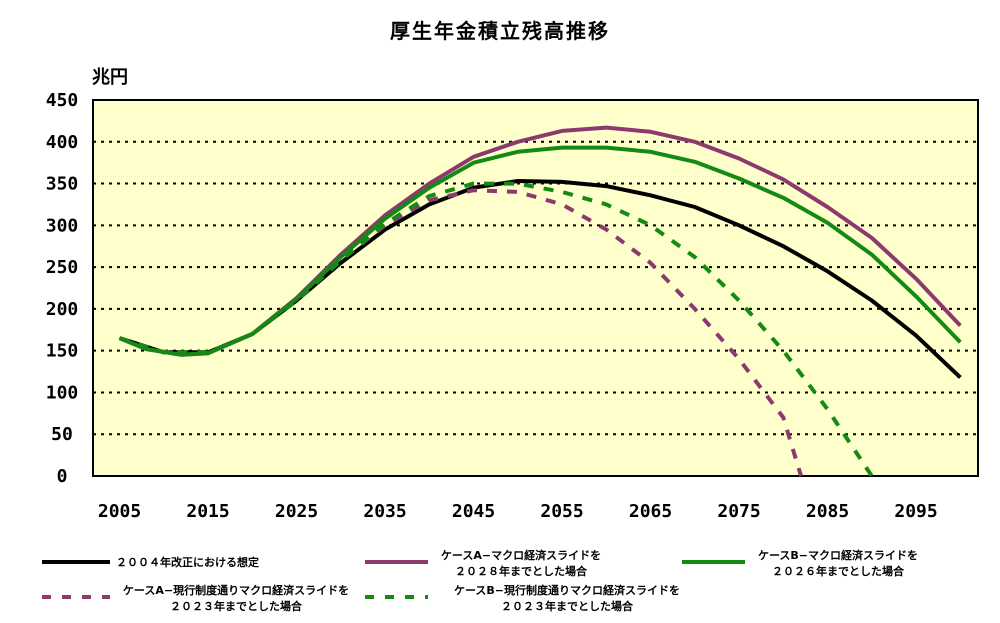 Image resolution: width=1000 pixels, height=623 pixels. Describe the element at coordinates (62, 184) in the screenshot. I see `y-tick-label: 350` at that location.